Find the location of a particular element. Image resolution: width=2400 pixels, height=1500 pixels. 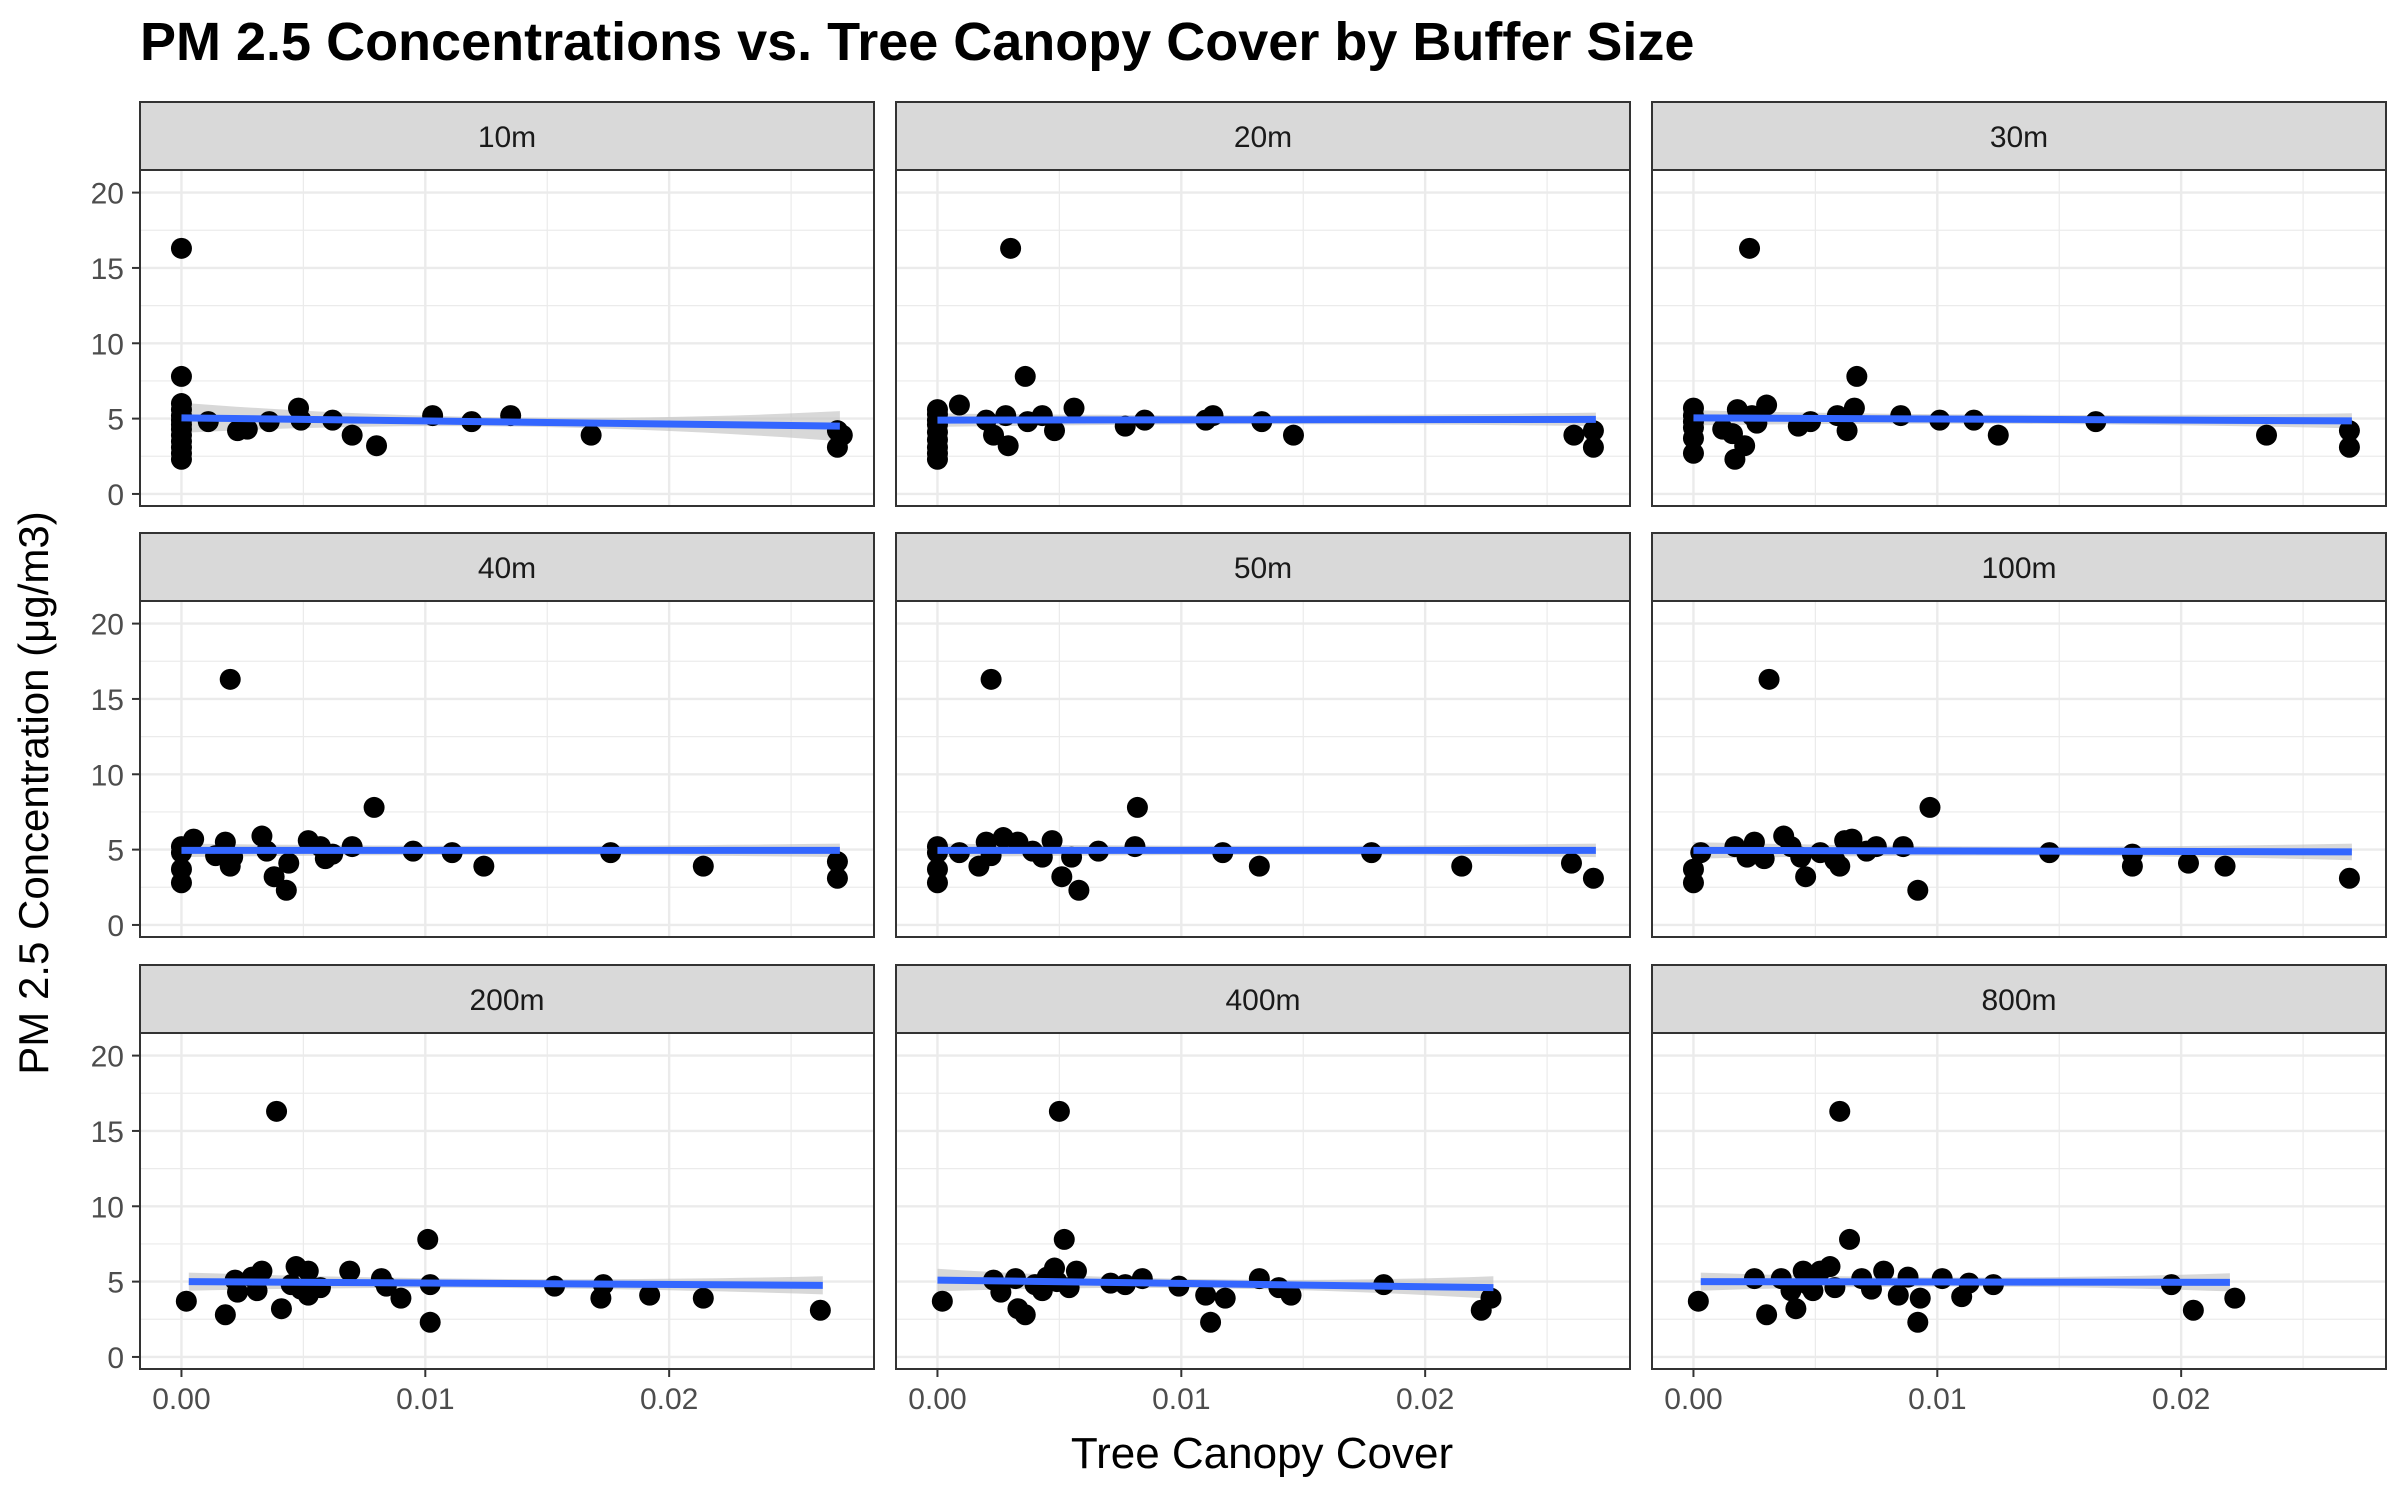

facet-strip-label: 10m is located at coordinates (507, 137).